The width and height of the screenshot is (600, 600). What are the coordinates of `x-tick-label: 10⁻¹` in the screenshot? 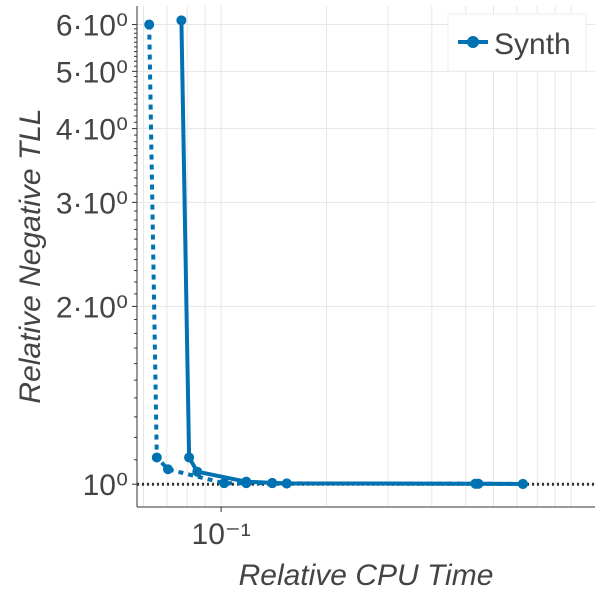 It's located at (221, 534).